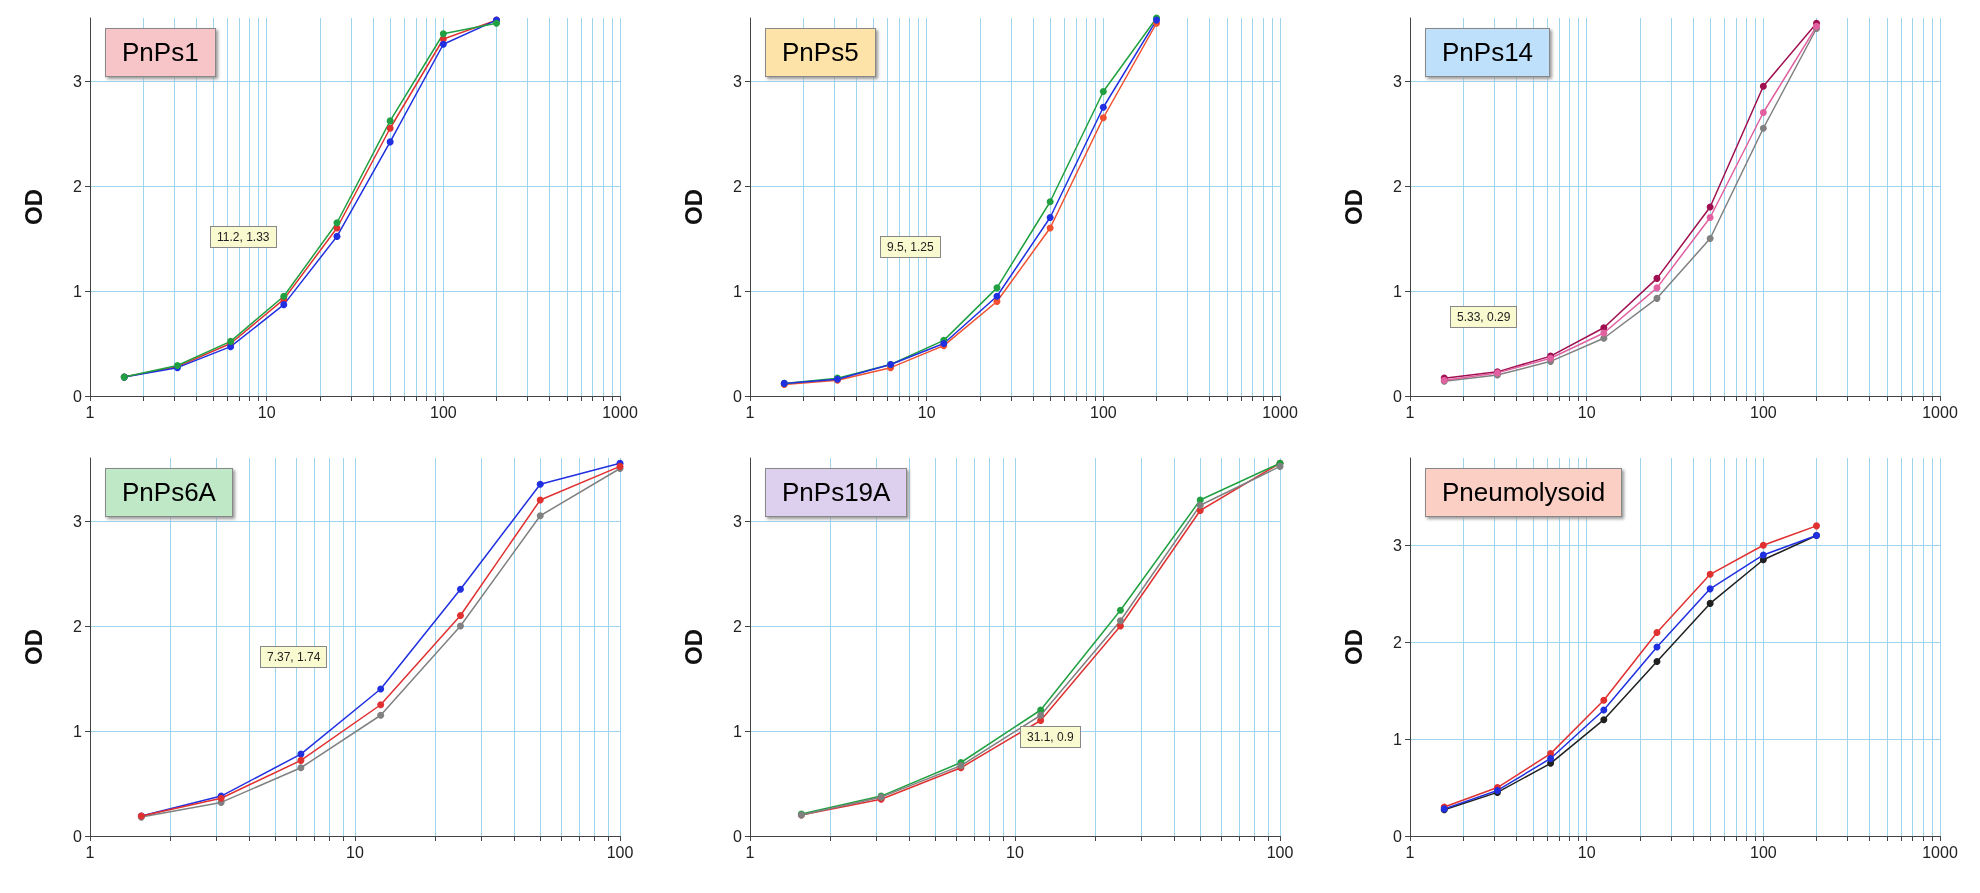  Describe the element at coordinates (910, 247) in the screenshot. I see `annotation: 9.5, 1.25` at that location.